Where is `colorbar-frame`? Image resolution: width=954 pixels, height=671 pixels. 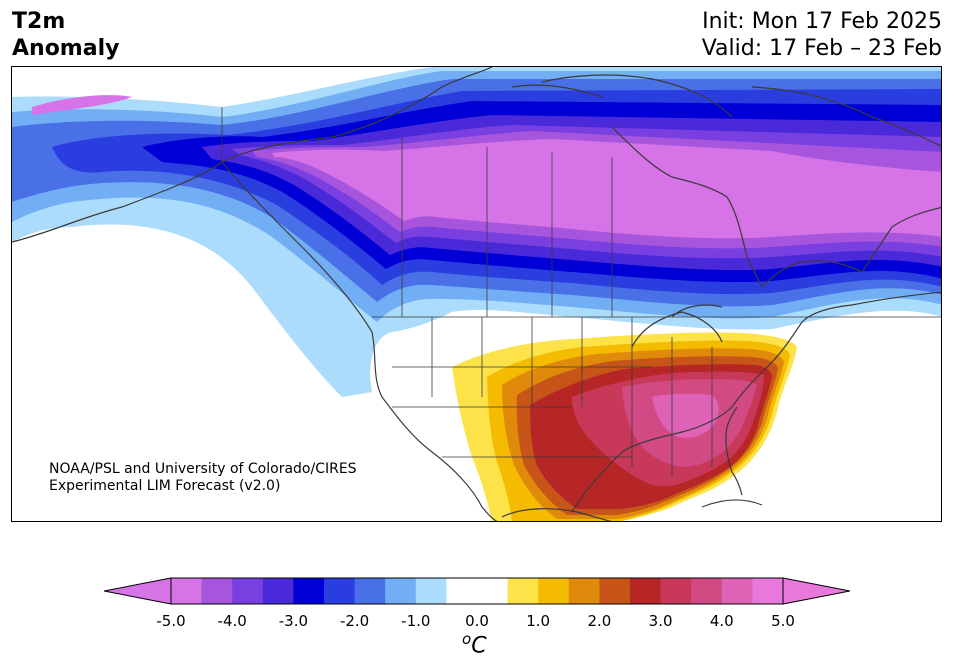
colorbar-frame is located at coordinates (477, 591).